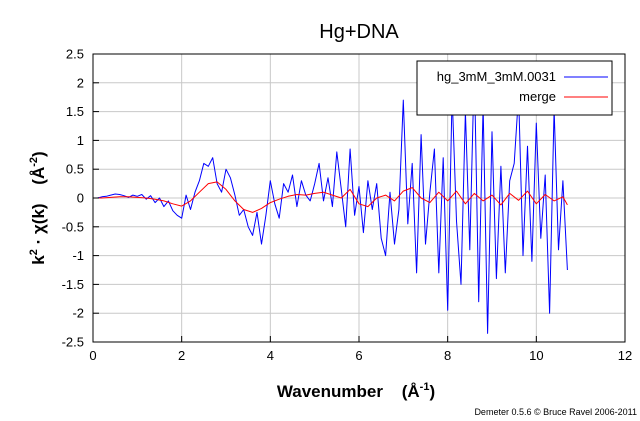 The image size is (640, 421). I want to click on y-tick-label: 1, so click(80, 140).